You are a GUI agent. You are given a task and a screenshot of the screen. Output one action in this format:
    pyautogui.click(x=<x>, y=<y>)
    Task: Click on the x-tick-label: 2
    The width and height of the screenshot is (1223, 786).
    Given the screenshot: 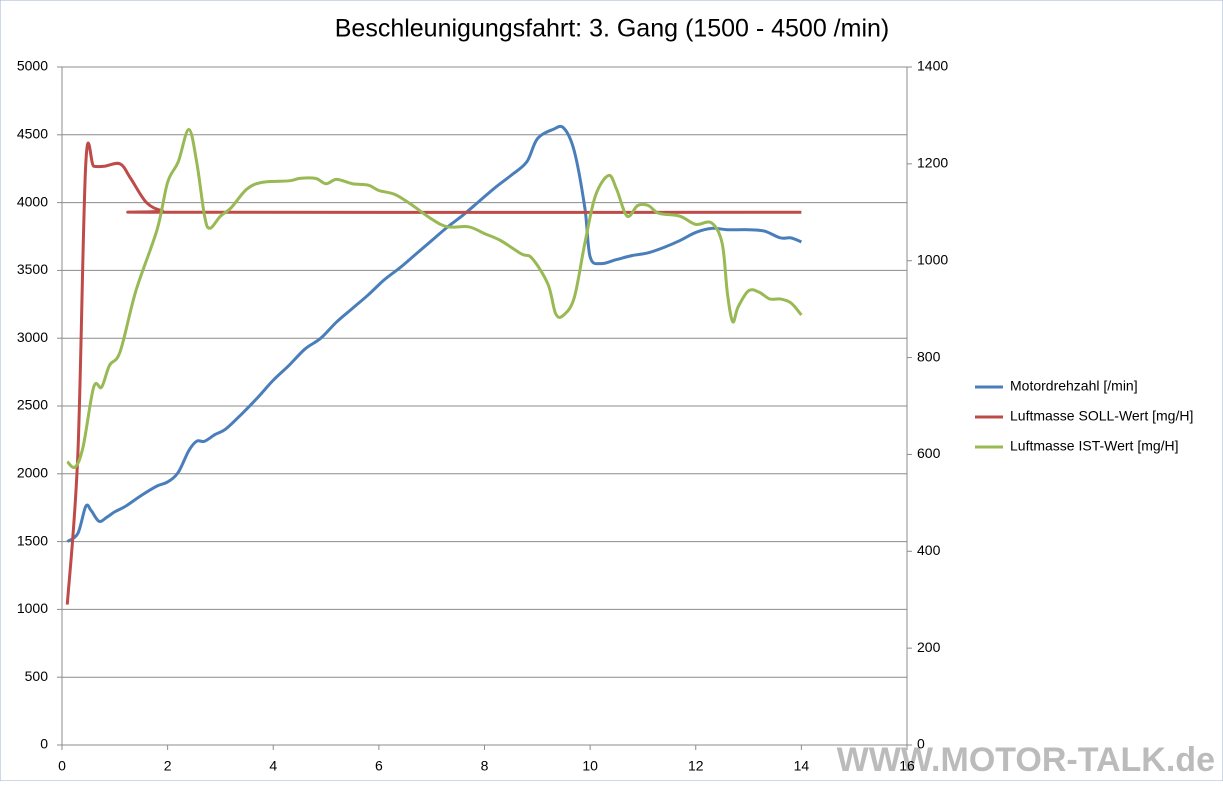 What is the action you would take?
    pyautogui.click(x=168, y=766)
    